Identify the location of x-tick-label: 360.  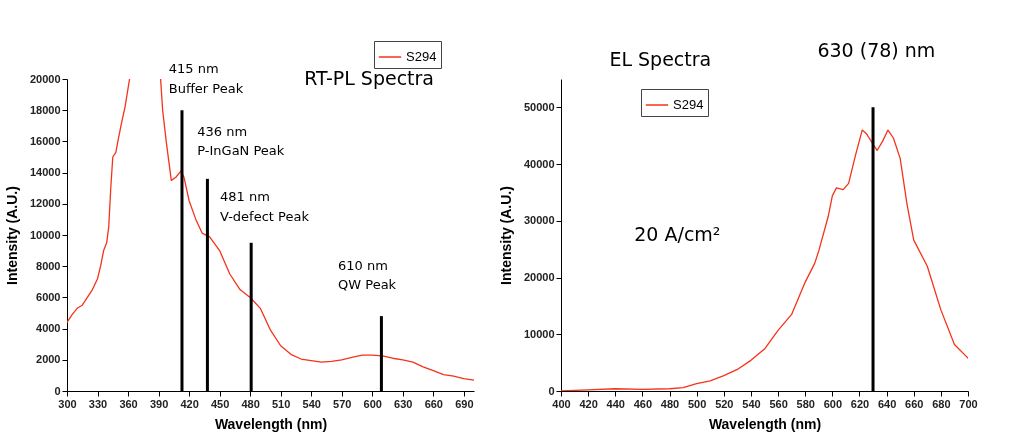
(128, 403).